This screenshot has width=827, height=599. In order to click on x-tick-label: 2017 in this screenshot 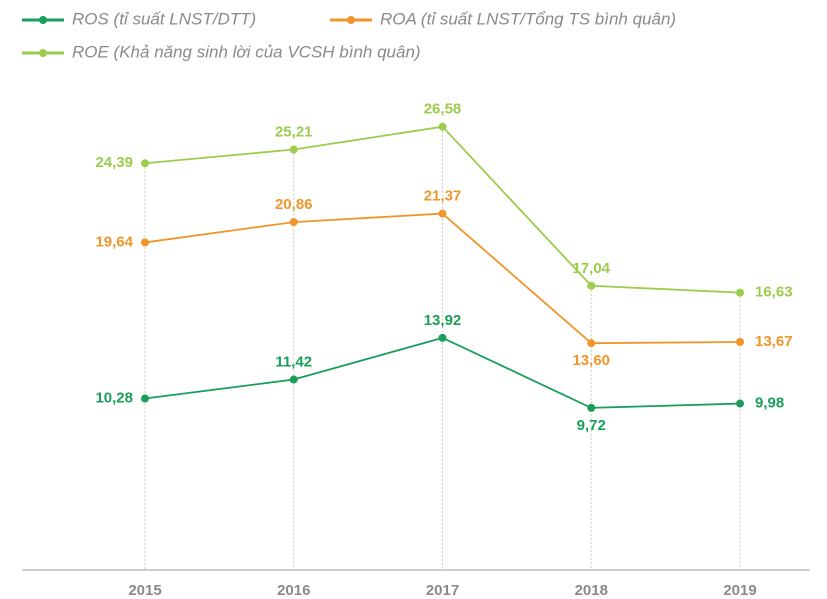, I will do `click(442, 590)`.